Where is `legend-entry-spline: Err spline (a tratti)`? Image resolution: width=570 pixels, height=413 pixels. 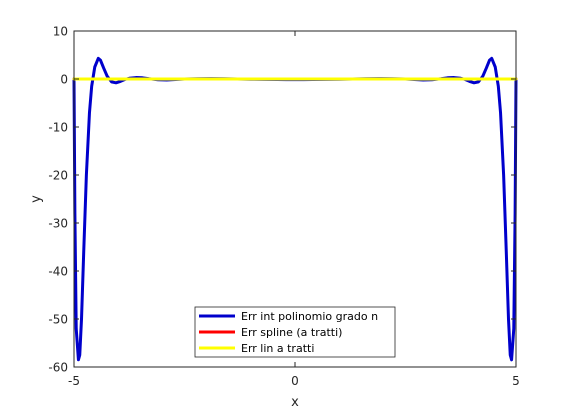
legend-entry-spline: Err spline (a tratti) is located at coordinates (291, 332).